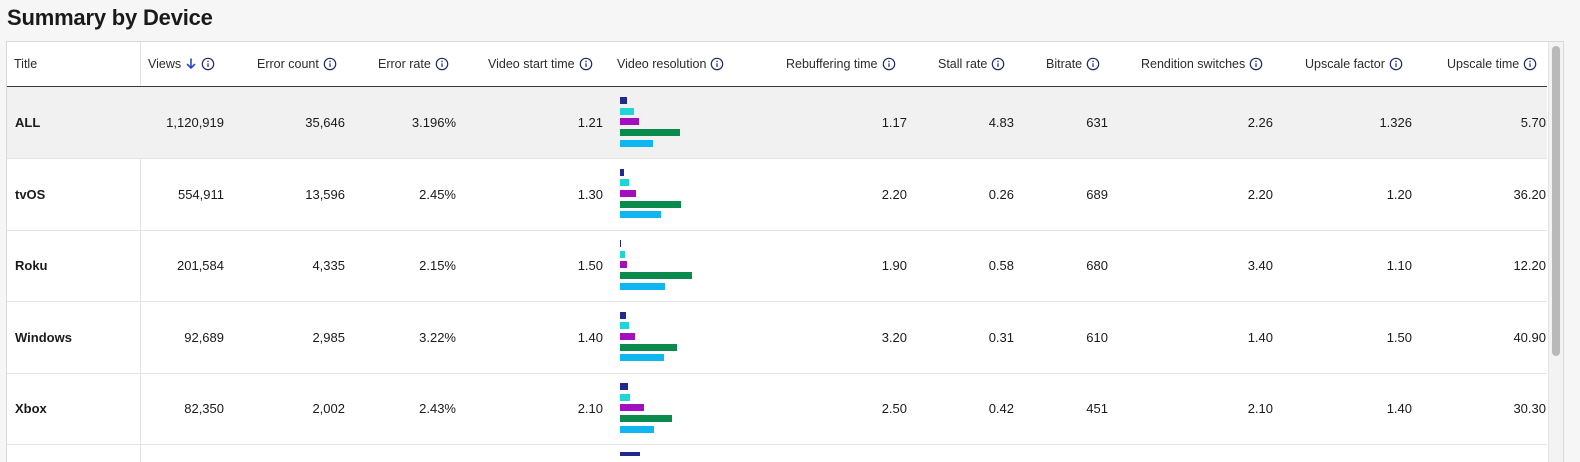 This screenshot has height=462, width=1580. Describe the element at coordinates (200, 265) in the screenshot. I see `cell-views: 201,584` at that location.